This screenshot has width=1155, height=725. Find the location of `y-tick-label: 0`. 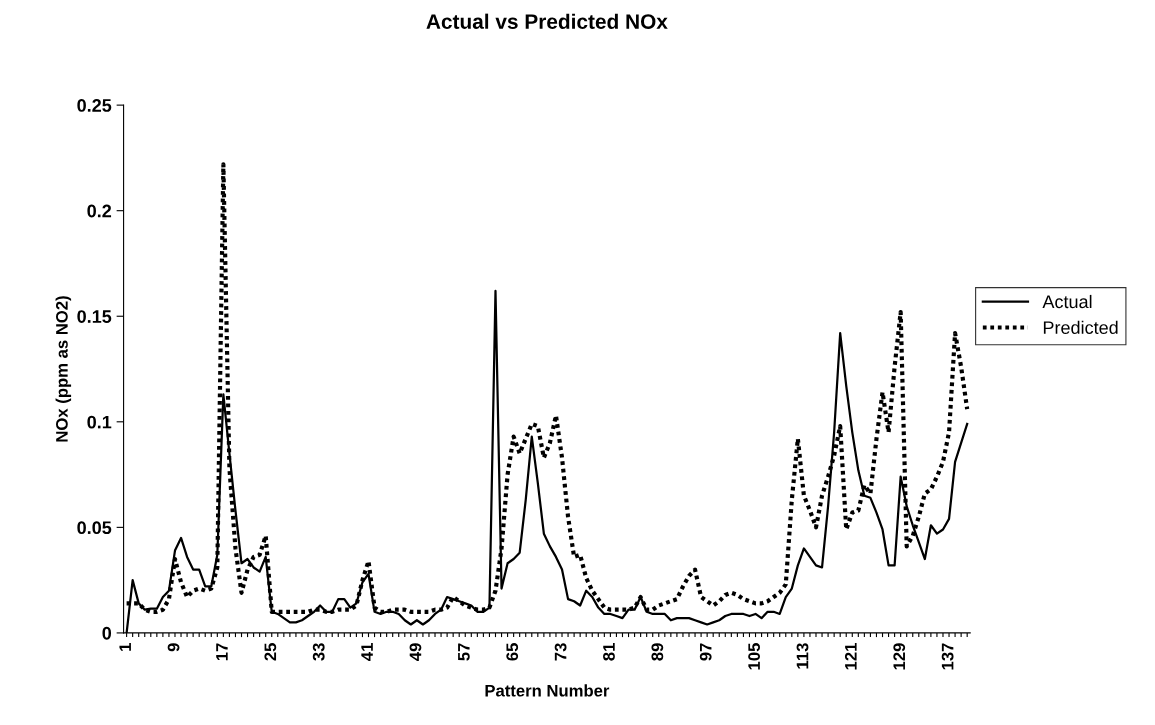

y-tick-label: 0 is located at coordinates (107, 633).